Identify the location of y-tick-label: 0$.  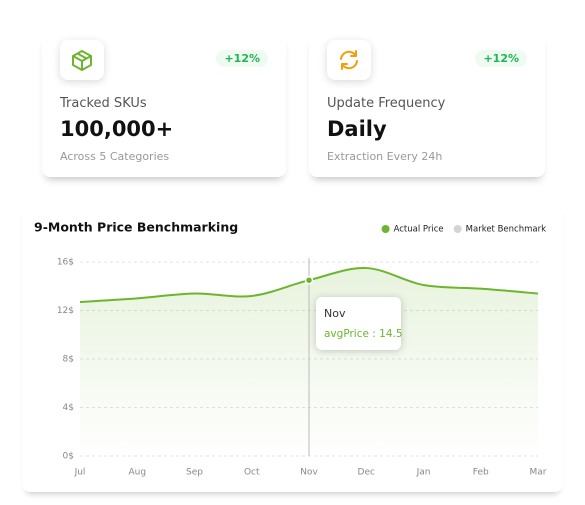
(68, 457).